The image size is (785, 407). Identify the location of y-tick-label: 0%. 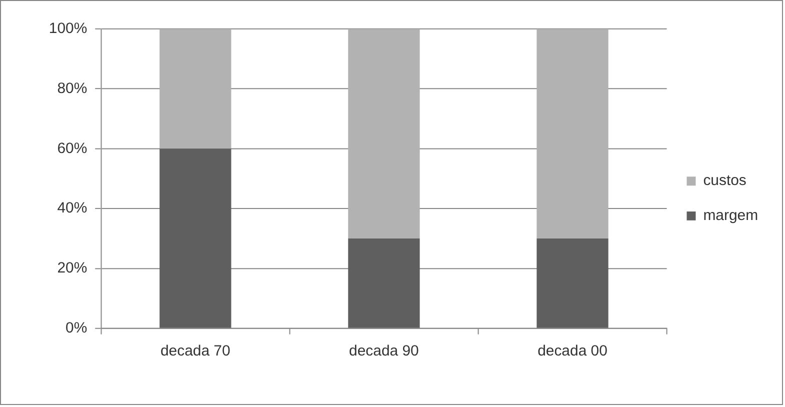
(77, 328).